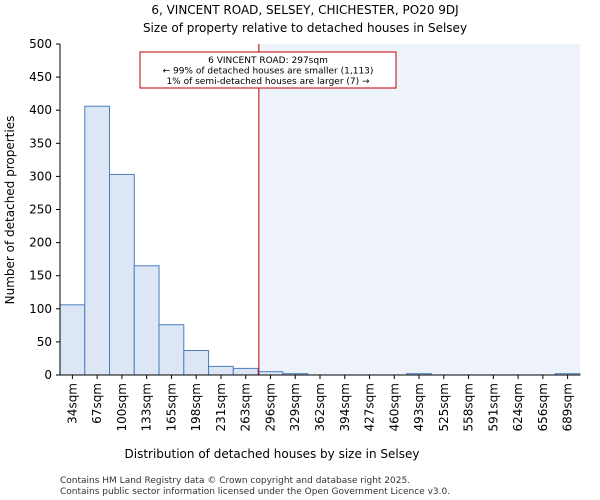 The image size is (600, 500). Describe the element at coordinates (40, 210) in the screenshot. I see `y-tick-label: 250` at that location.